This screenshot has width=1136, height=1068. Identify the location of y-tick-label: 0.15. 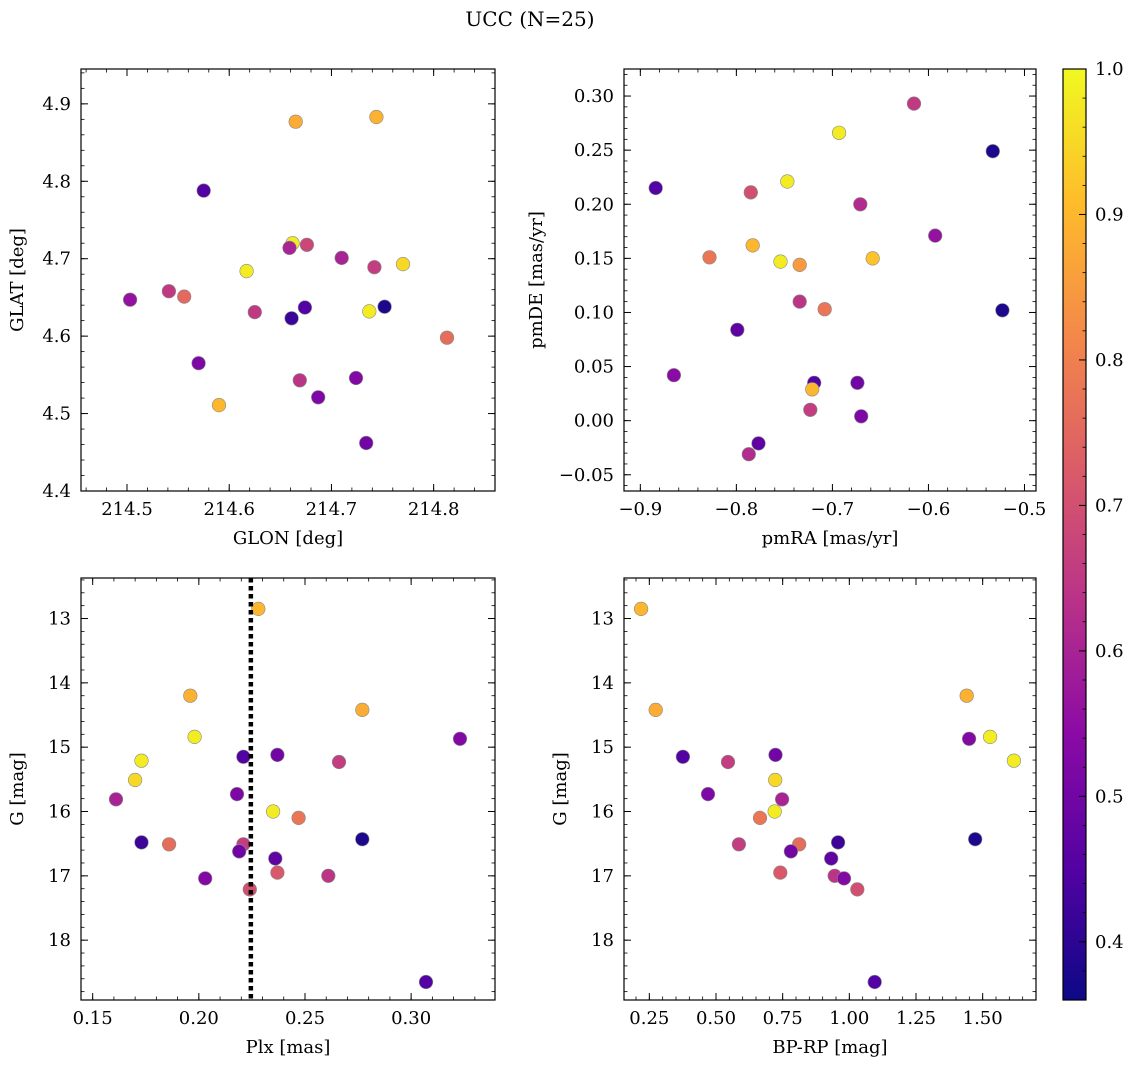
(594, 258).